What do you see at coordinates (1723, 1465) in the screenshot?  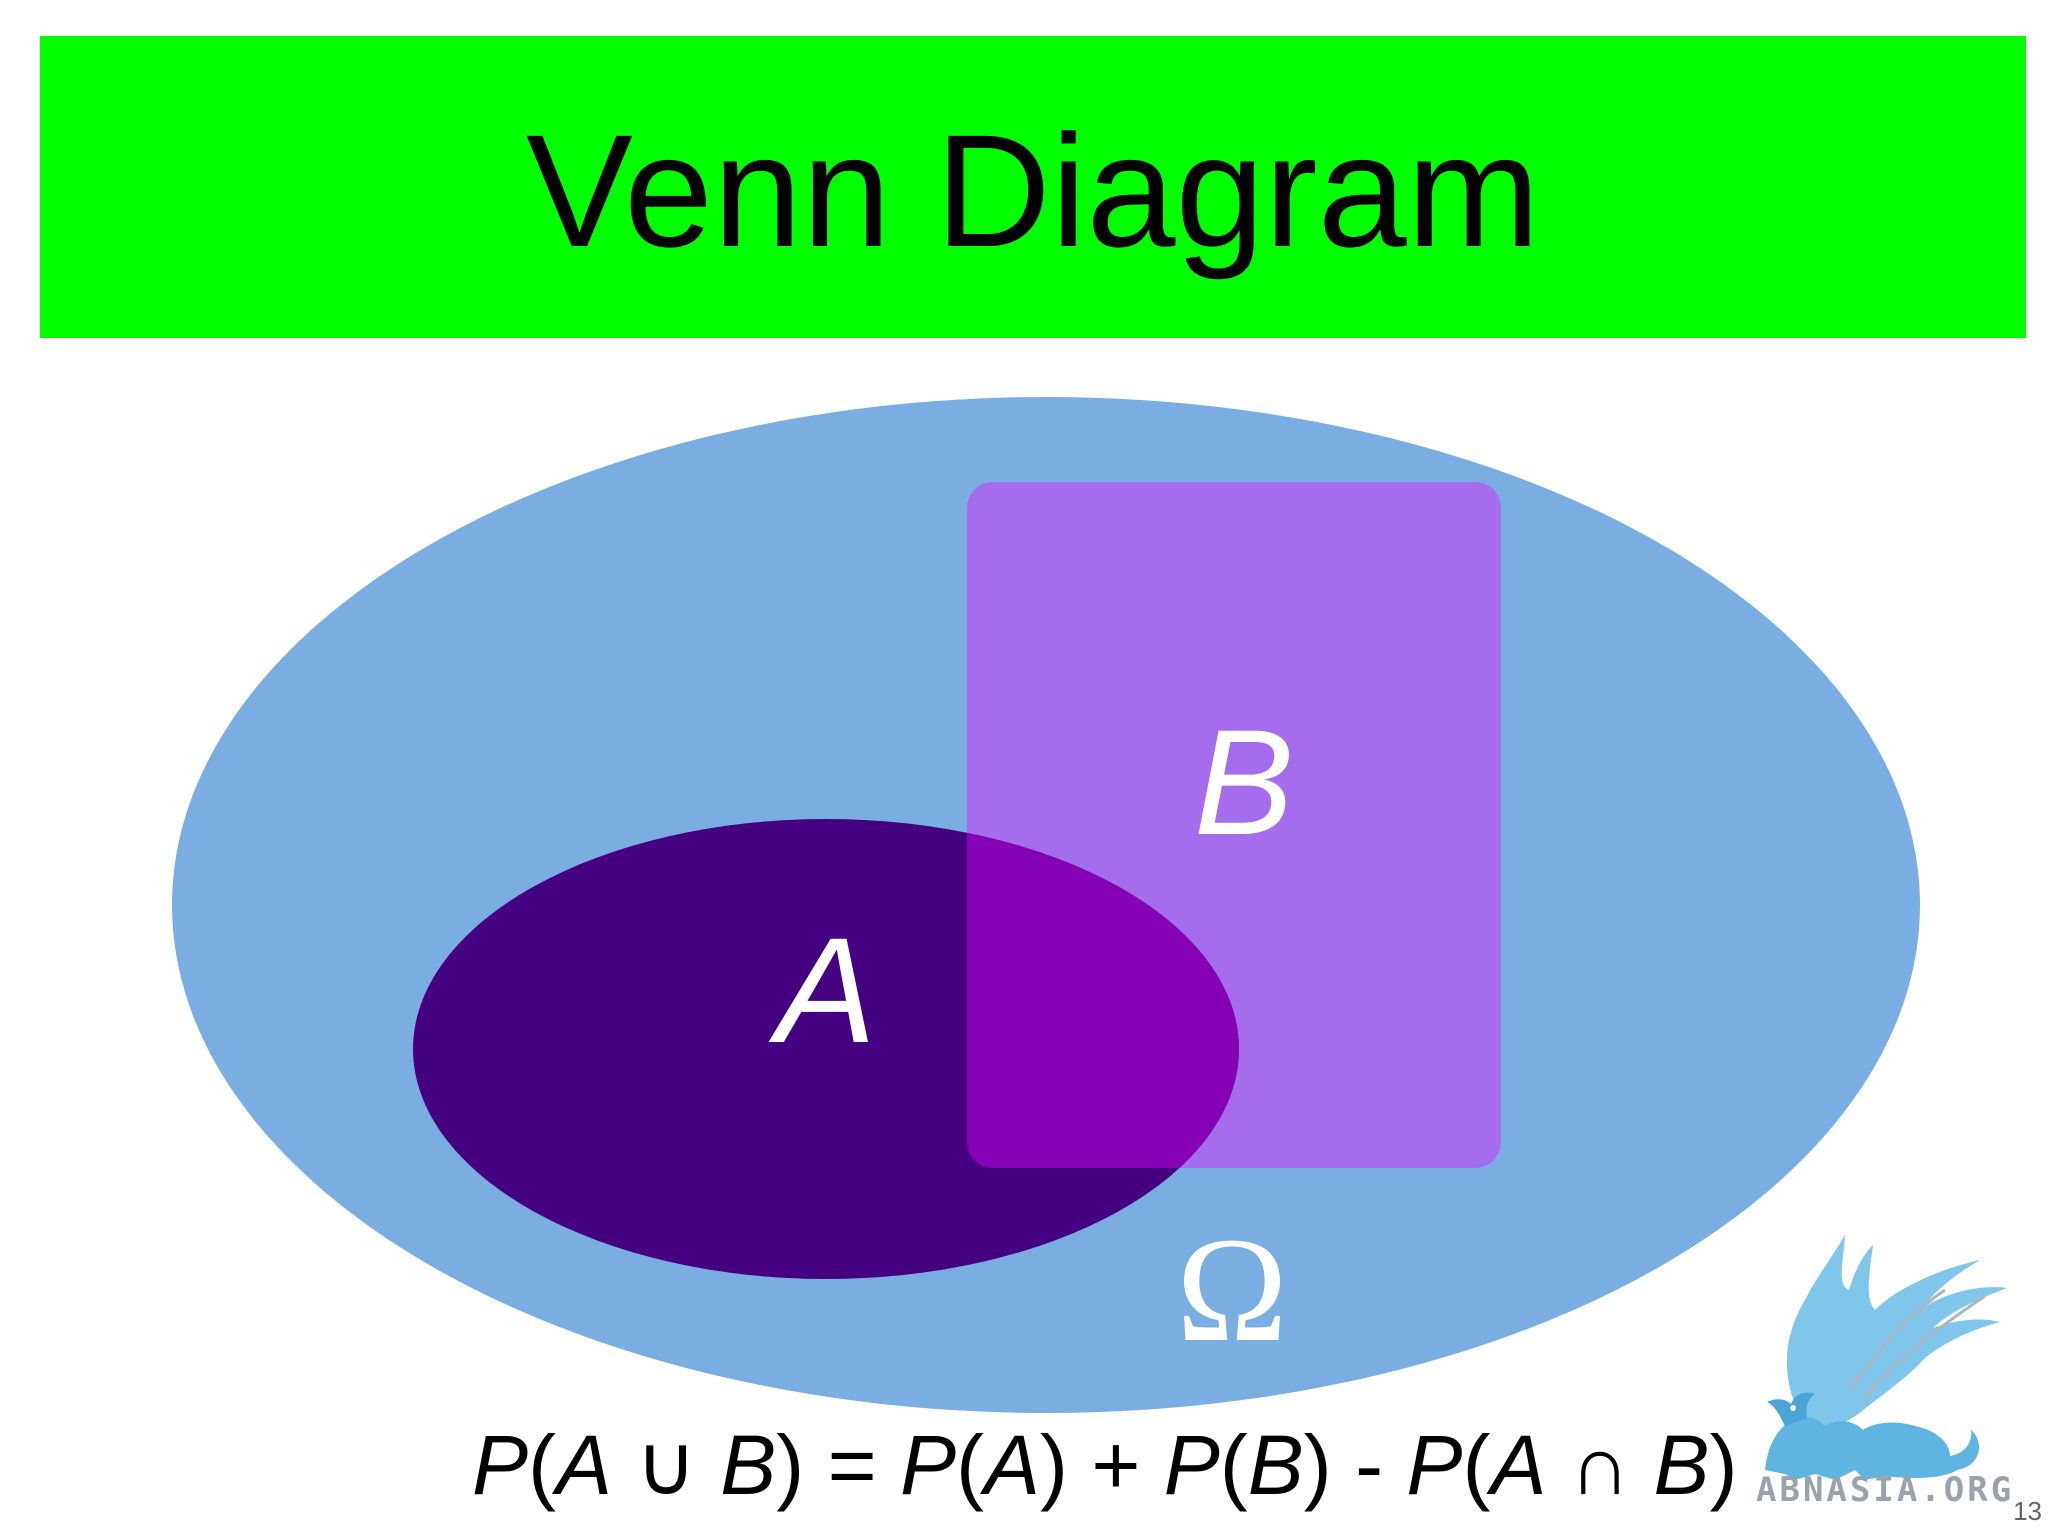 I see `formula-pi-close: )` at bounding box center [1723, 1465].